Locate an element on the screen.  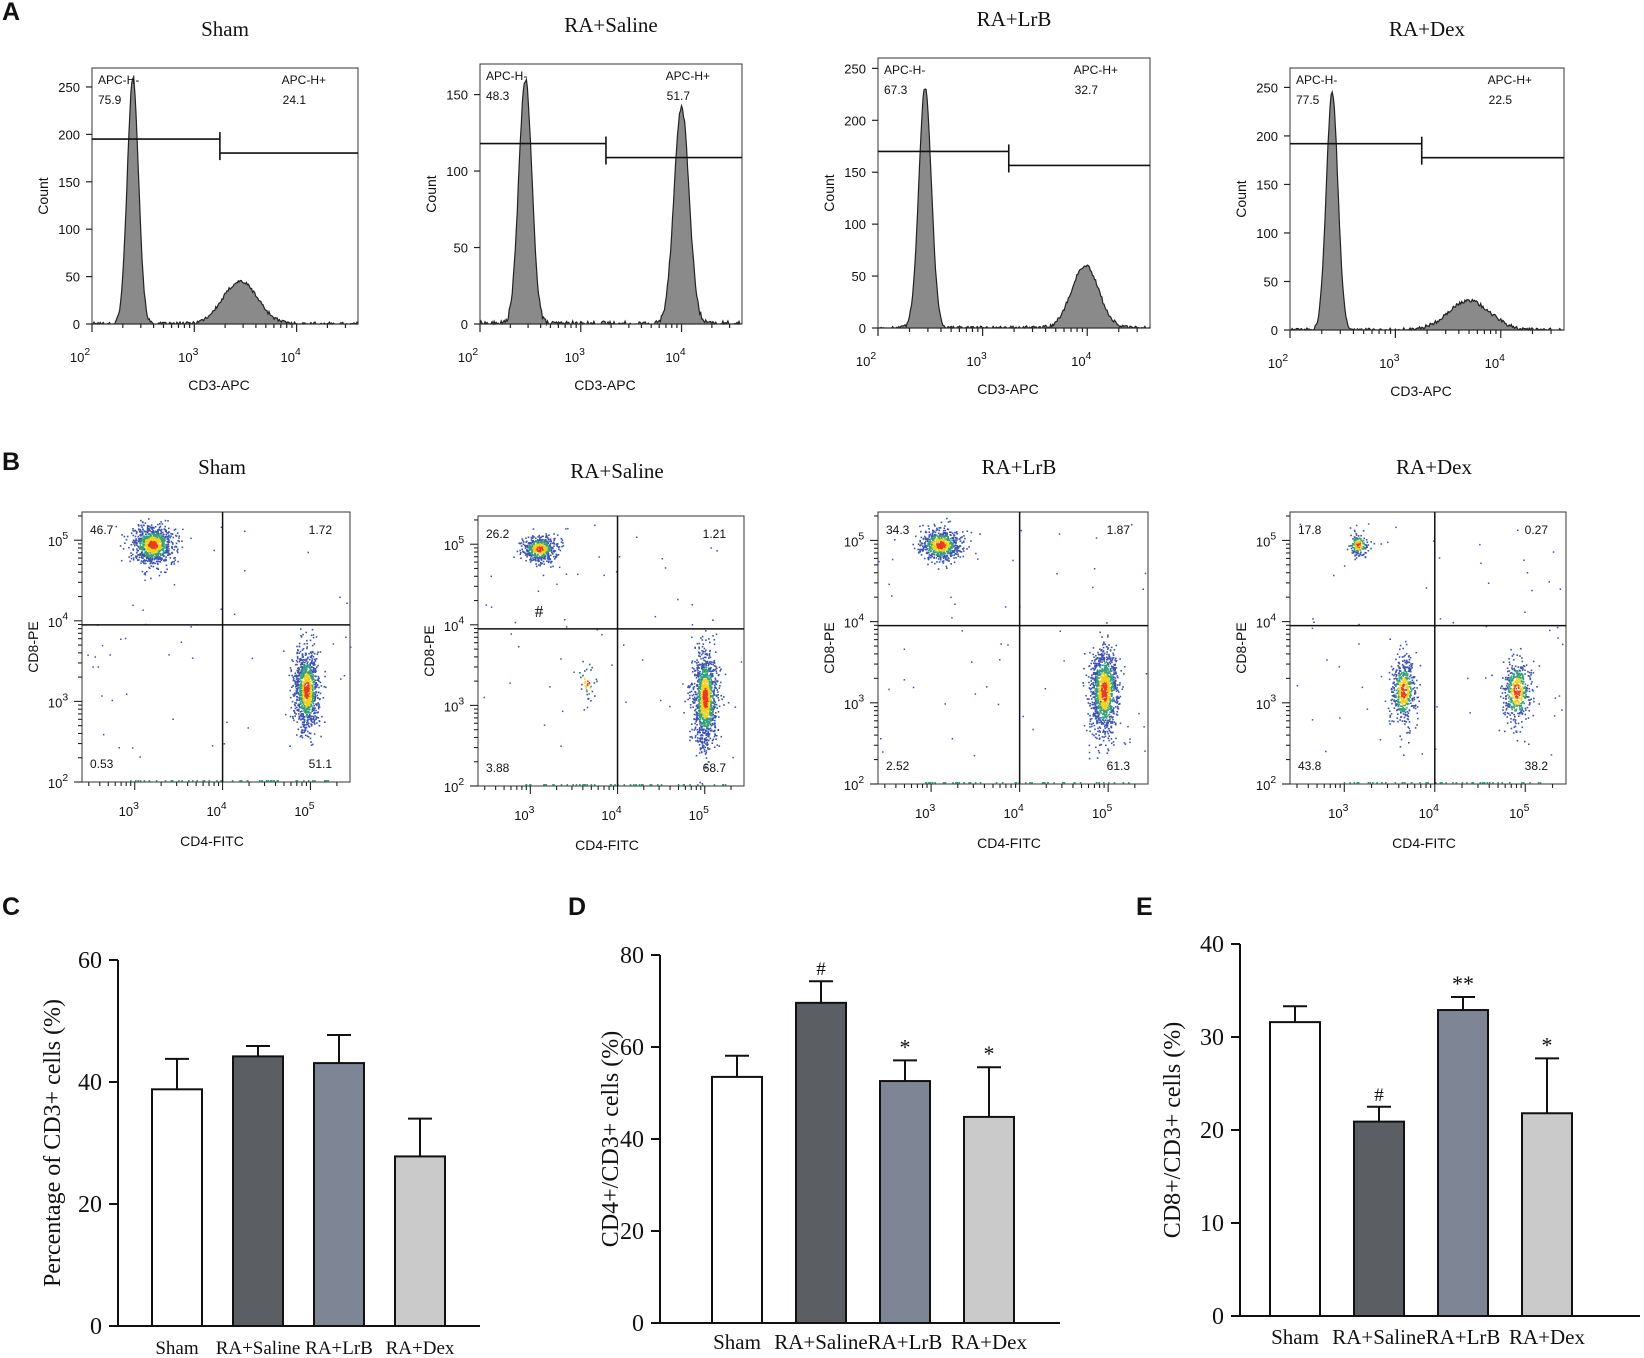
hist2-gate-pos-value: 32.7 is located at coordinates (1087, 90).